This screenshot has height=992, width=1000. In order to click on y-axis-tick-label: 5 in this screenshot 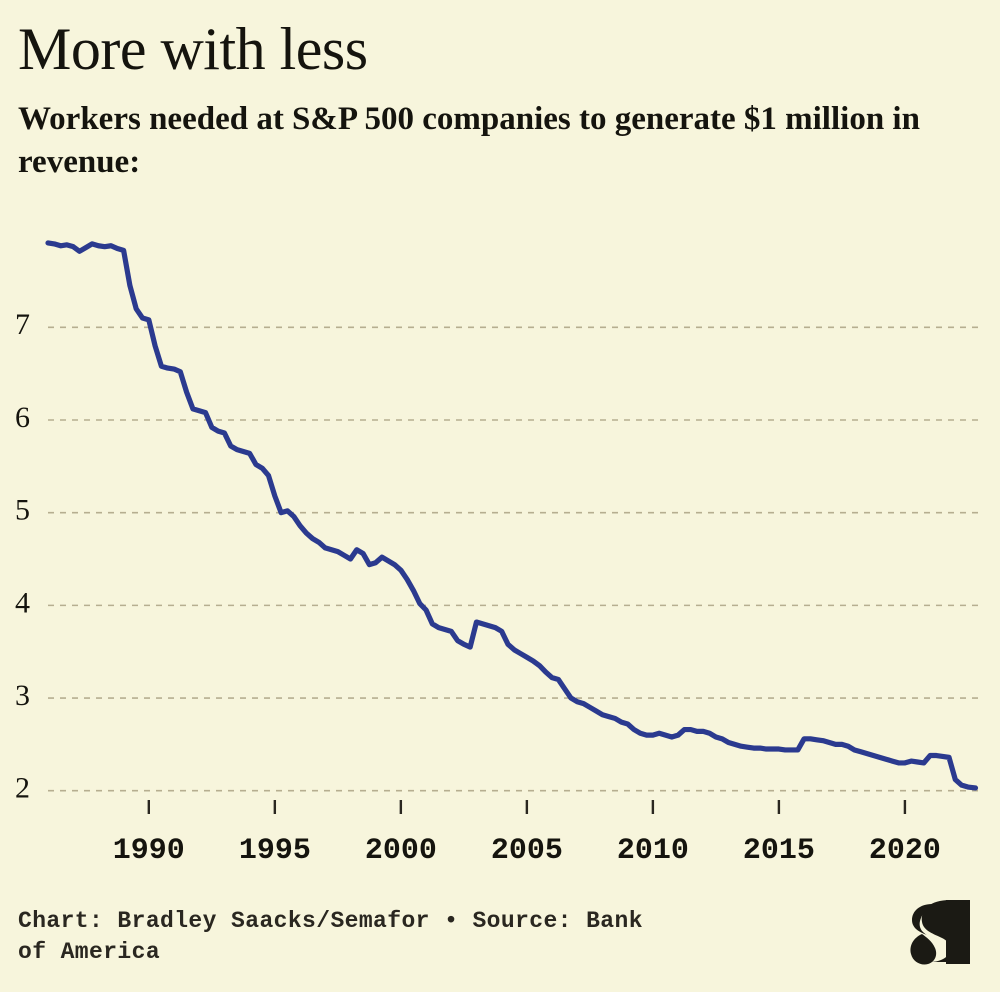, I will do `click(22, 510)`.